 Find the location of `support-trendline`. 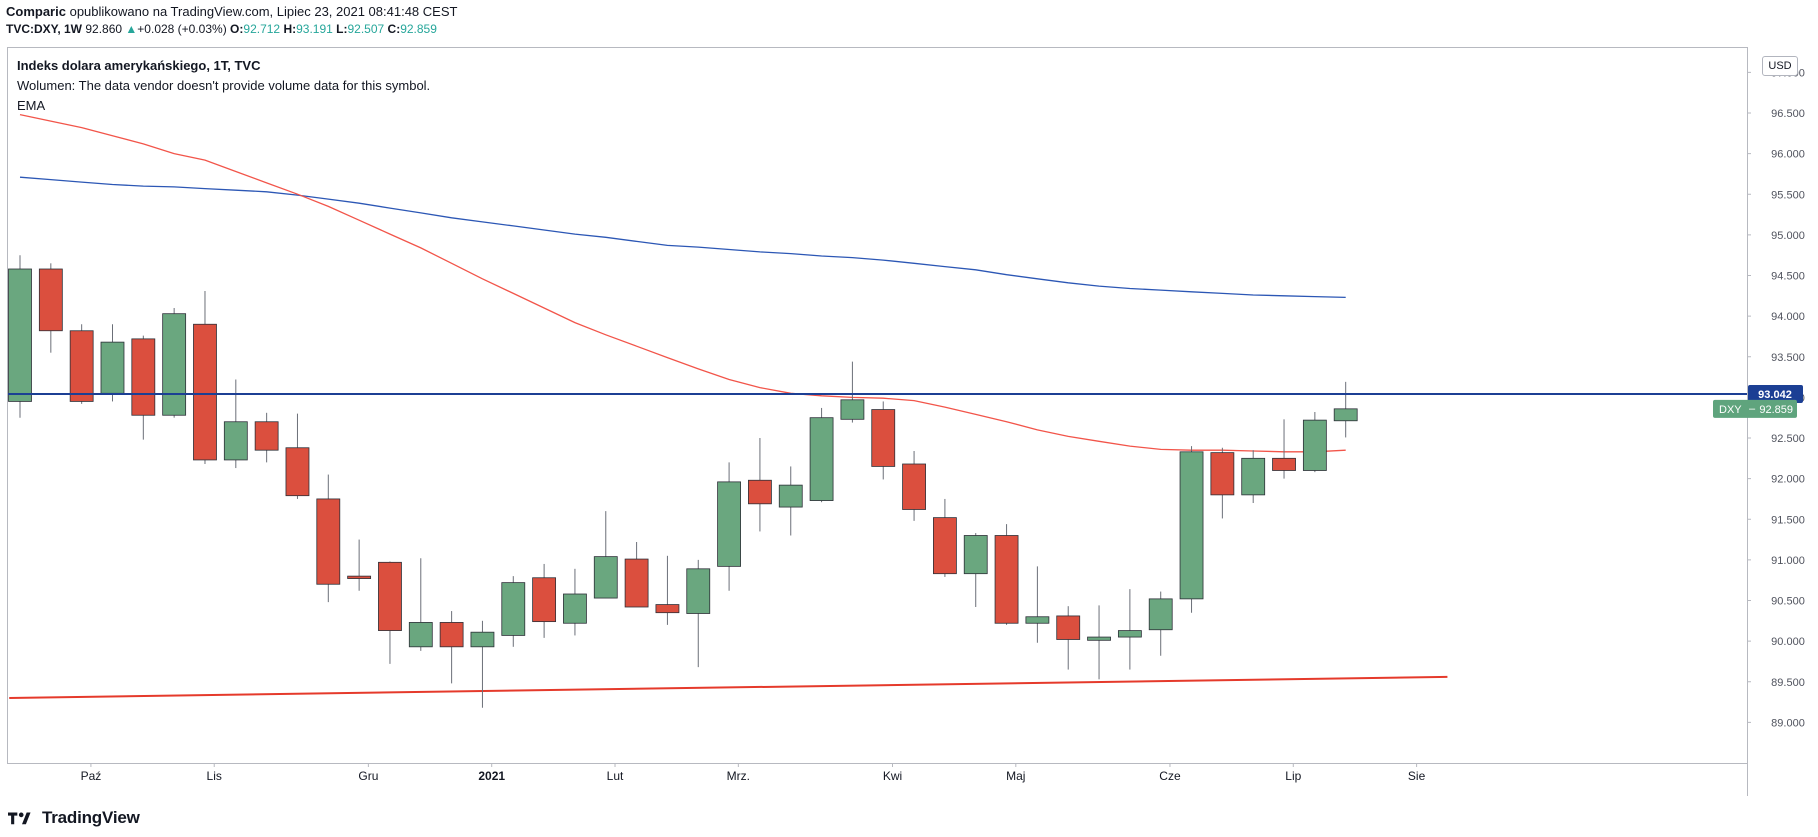

support-trendline is located at coordinates (728, 687).